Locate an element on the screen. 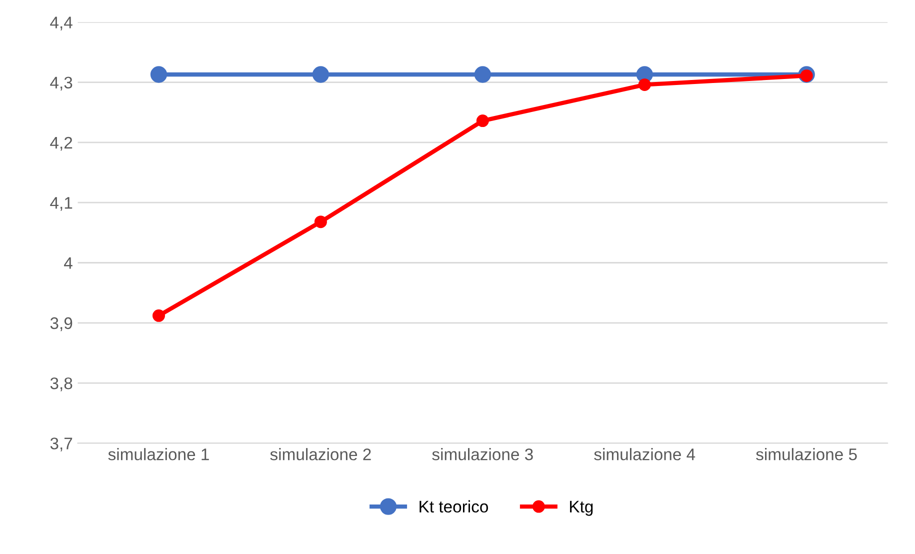  legend-label: Ktg is located at coordinates (581, 508).